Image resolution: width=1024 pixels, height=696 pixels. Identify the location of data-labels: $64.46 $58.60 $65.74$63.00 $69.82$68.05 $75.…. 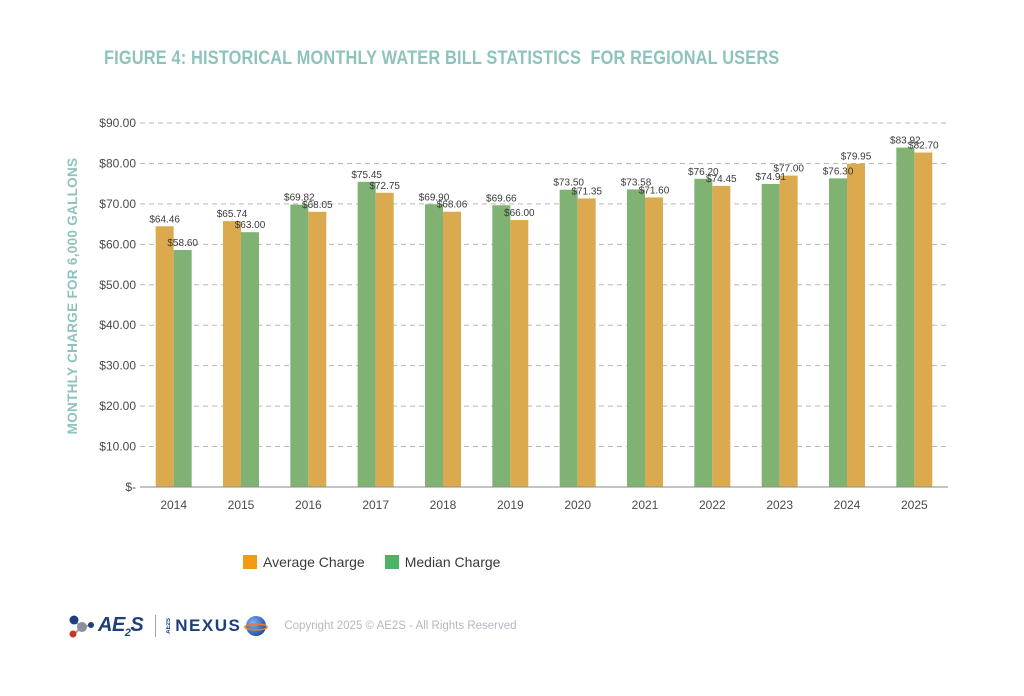
(544, 192).